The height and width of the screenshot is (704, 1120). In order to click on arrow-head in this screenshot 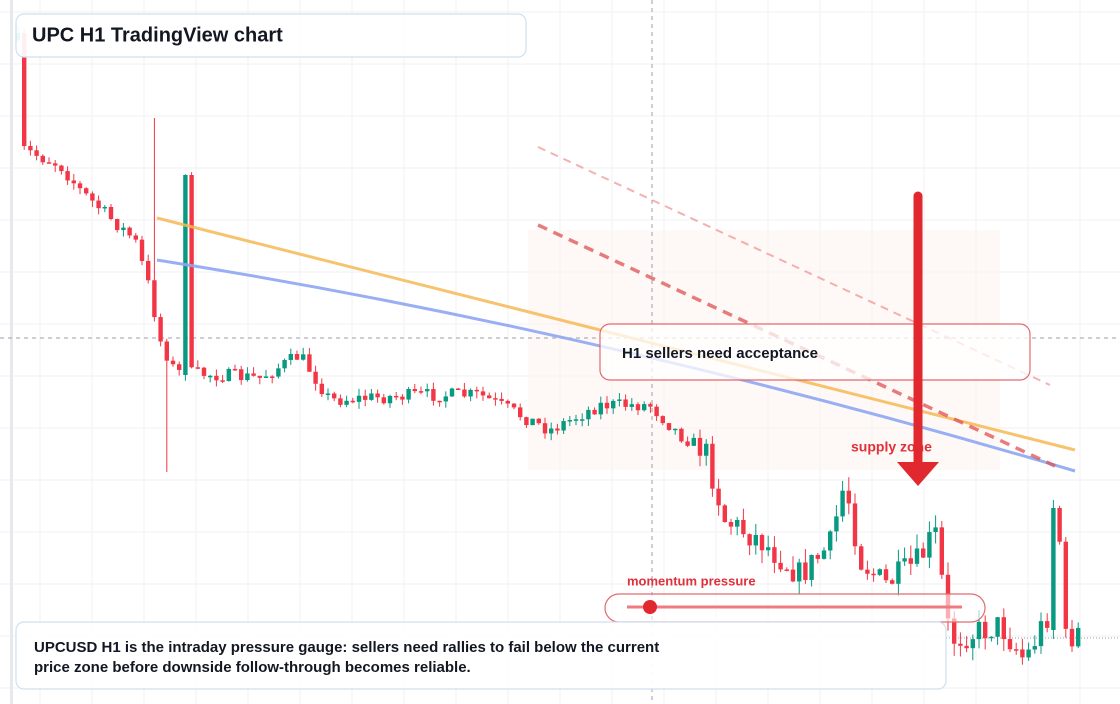, I will do `click(918, 474)`.